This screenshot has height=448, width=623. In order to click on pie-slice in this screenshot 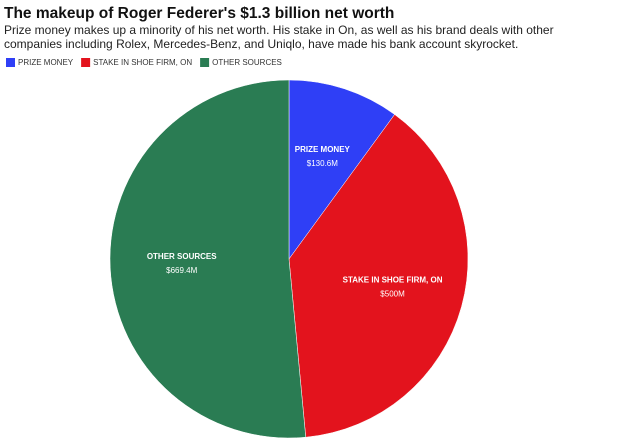, I will do `click(341, 169)`.